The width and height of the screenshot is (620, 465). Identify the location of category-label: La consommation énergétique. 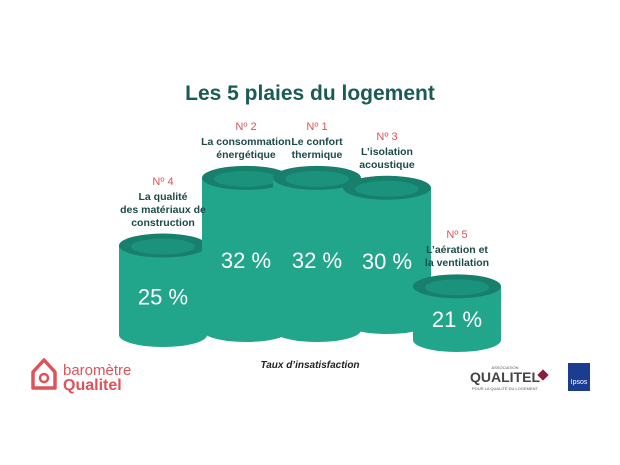
(246, 148).